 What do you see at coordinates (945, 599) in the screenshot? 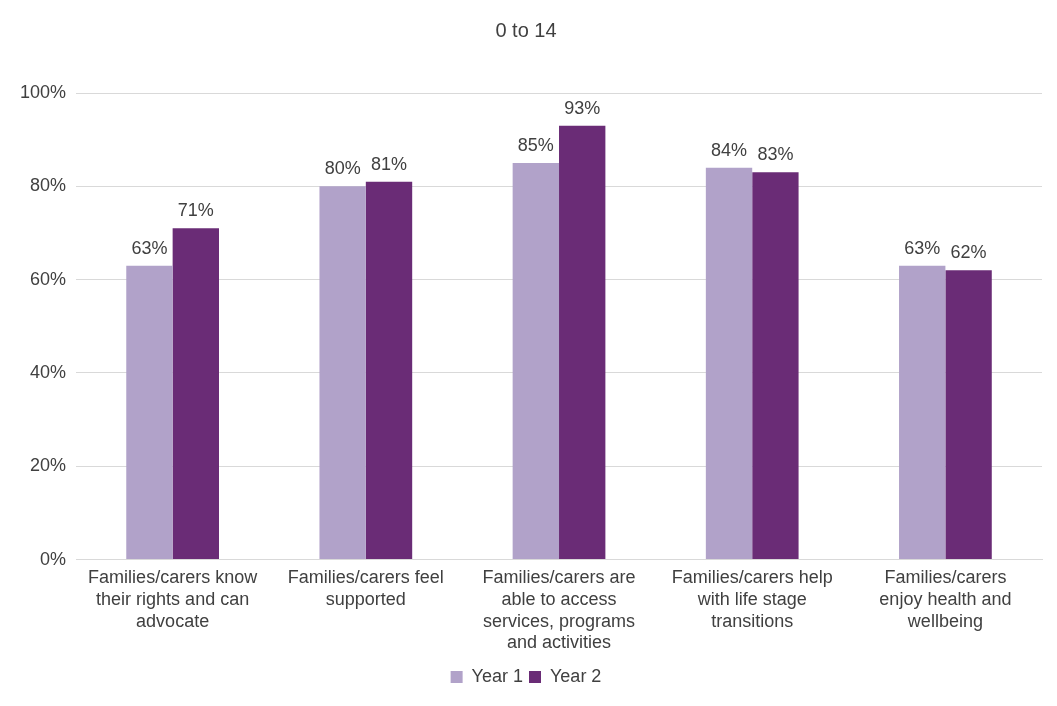
I see `x-tick-label: Families/carers enjoy health and wellbeing` at bounding box center [945, 599].